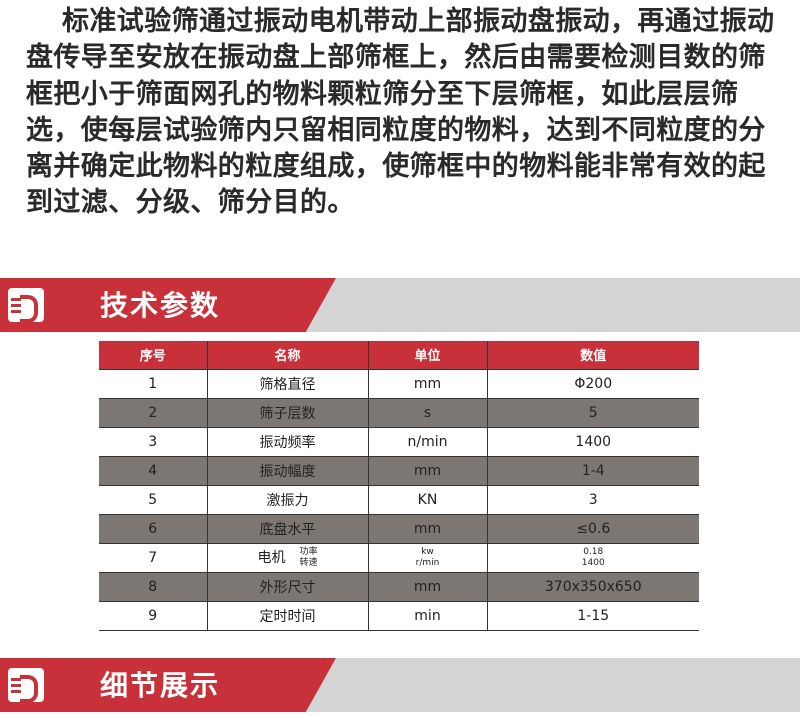 This screenshot has height=716, width=800. What do you see at coordinates (593, 355) in the screenshot?
I see `header-value: 数值` at bounding box center [593, 355].